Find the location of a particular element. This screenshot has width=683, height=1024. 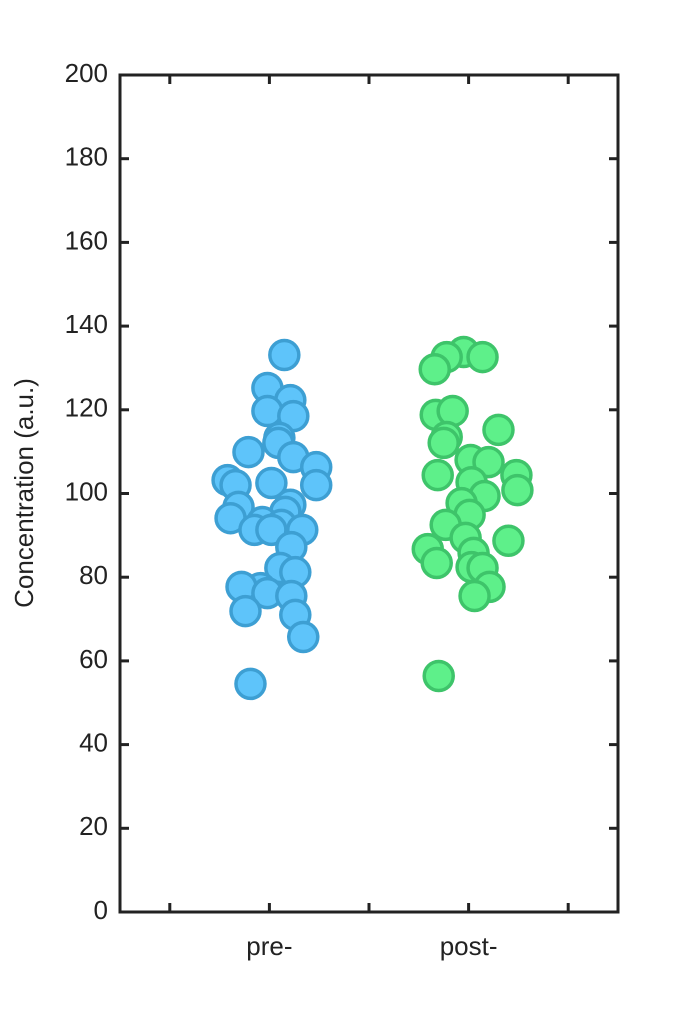

x-tick-label: pre- is located at coordinates (269, 946).